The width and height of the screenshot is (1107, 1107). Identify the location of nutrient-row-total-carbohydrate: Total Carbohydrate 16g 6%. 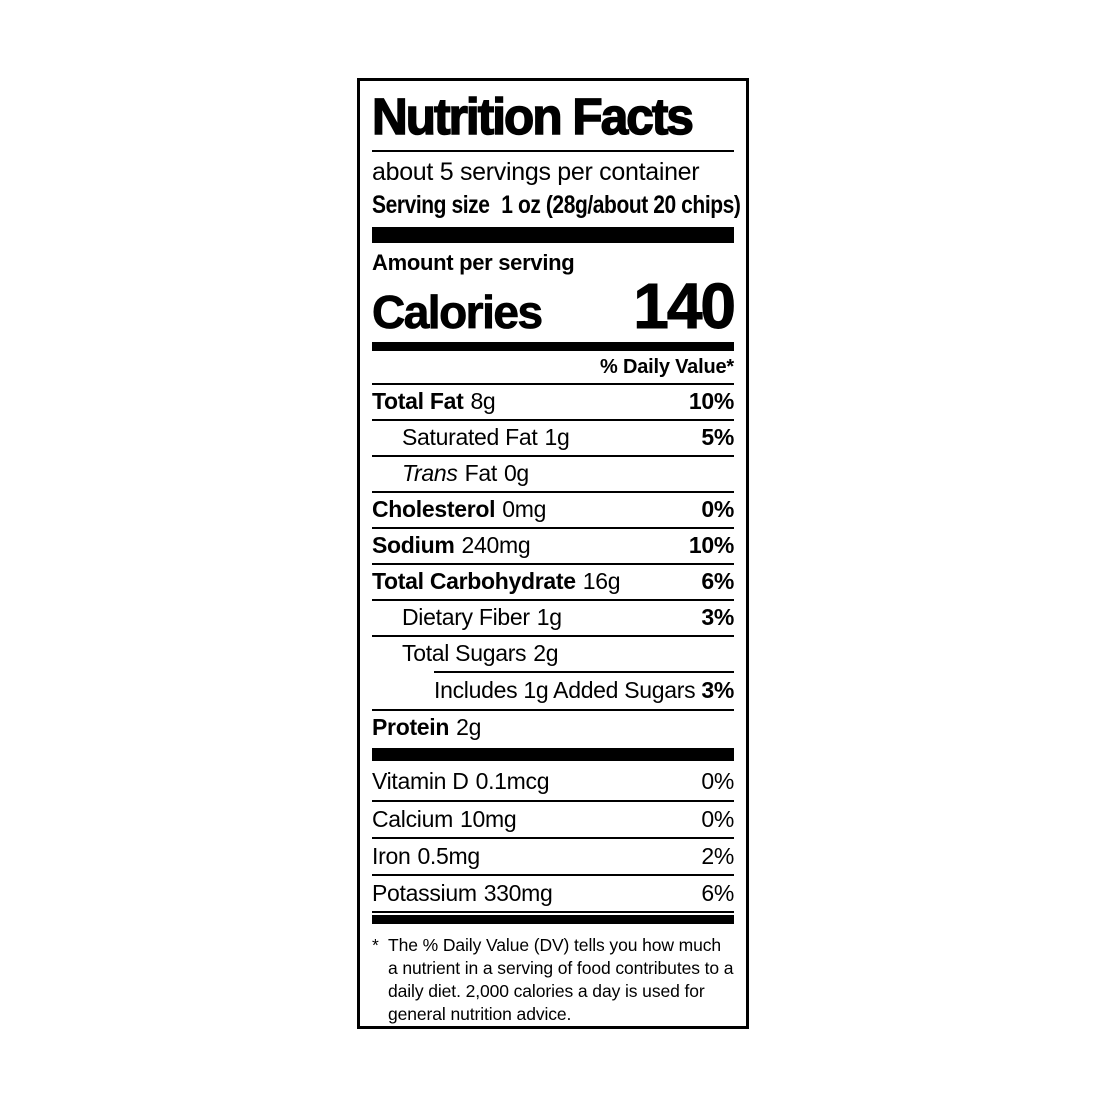
(553, 580).